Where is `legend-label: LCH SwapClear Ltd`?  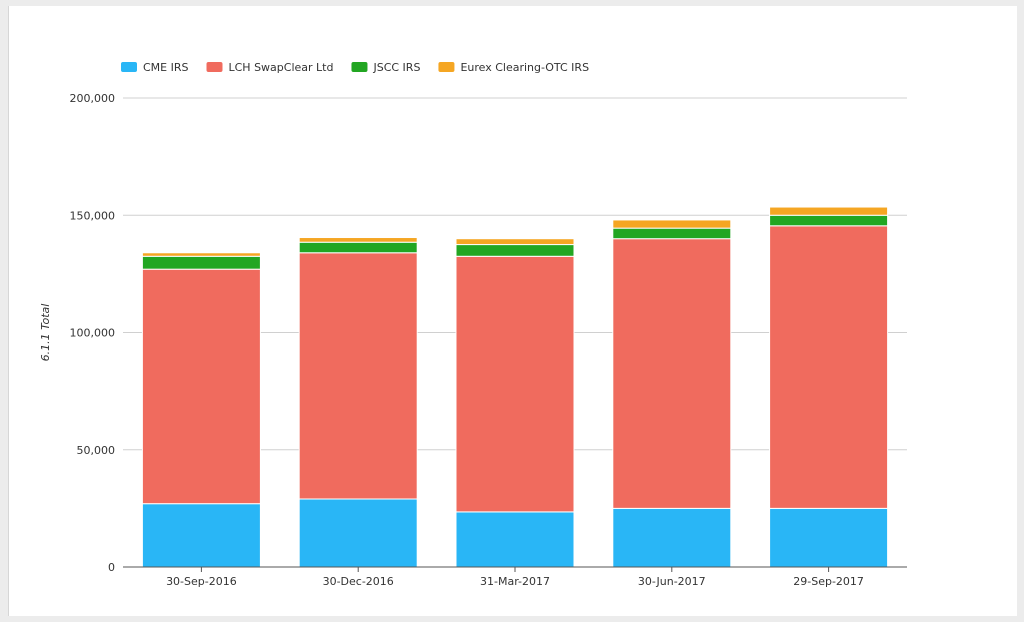
legend-label: LCH SwapClear Ltd is located at coordinates (281, 67).